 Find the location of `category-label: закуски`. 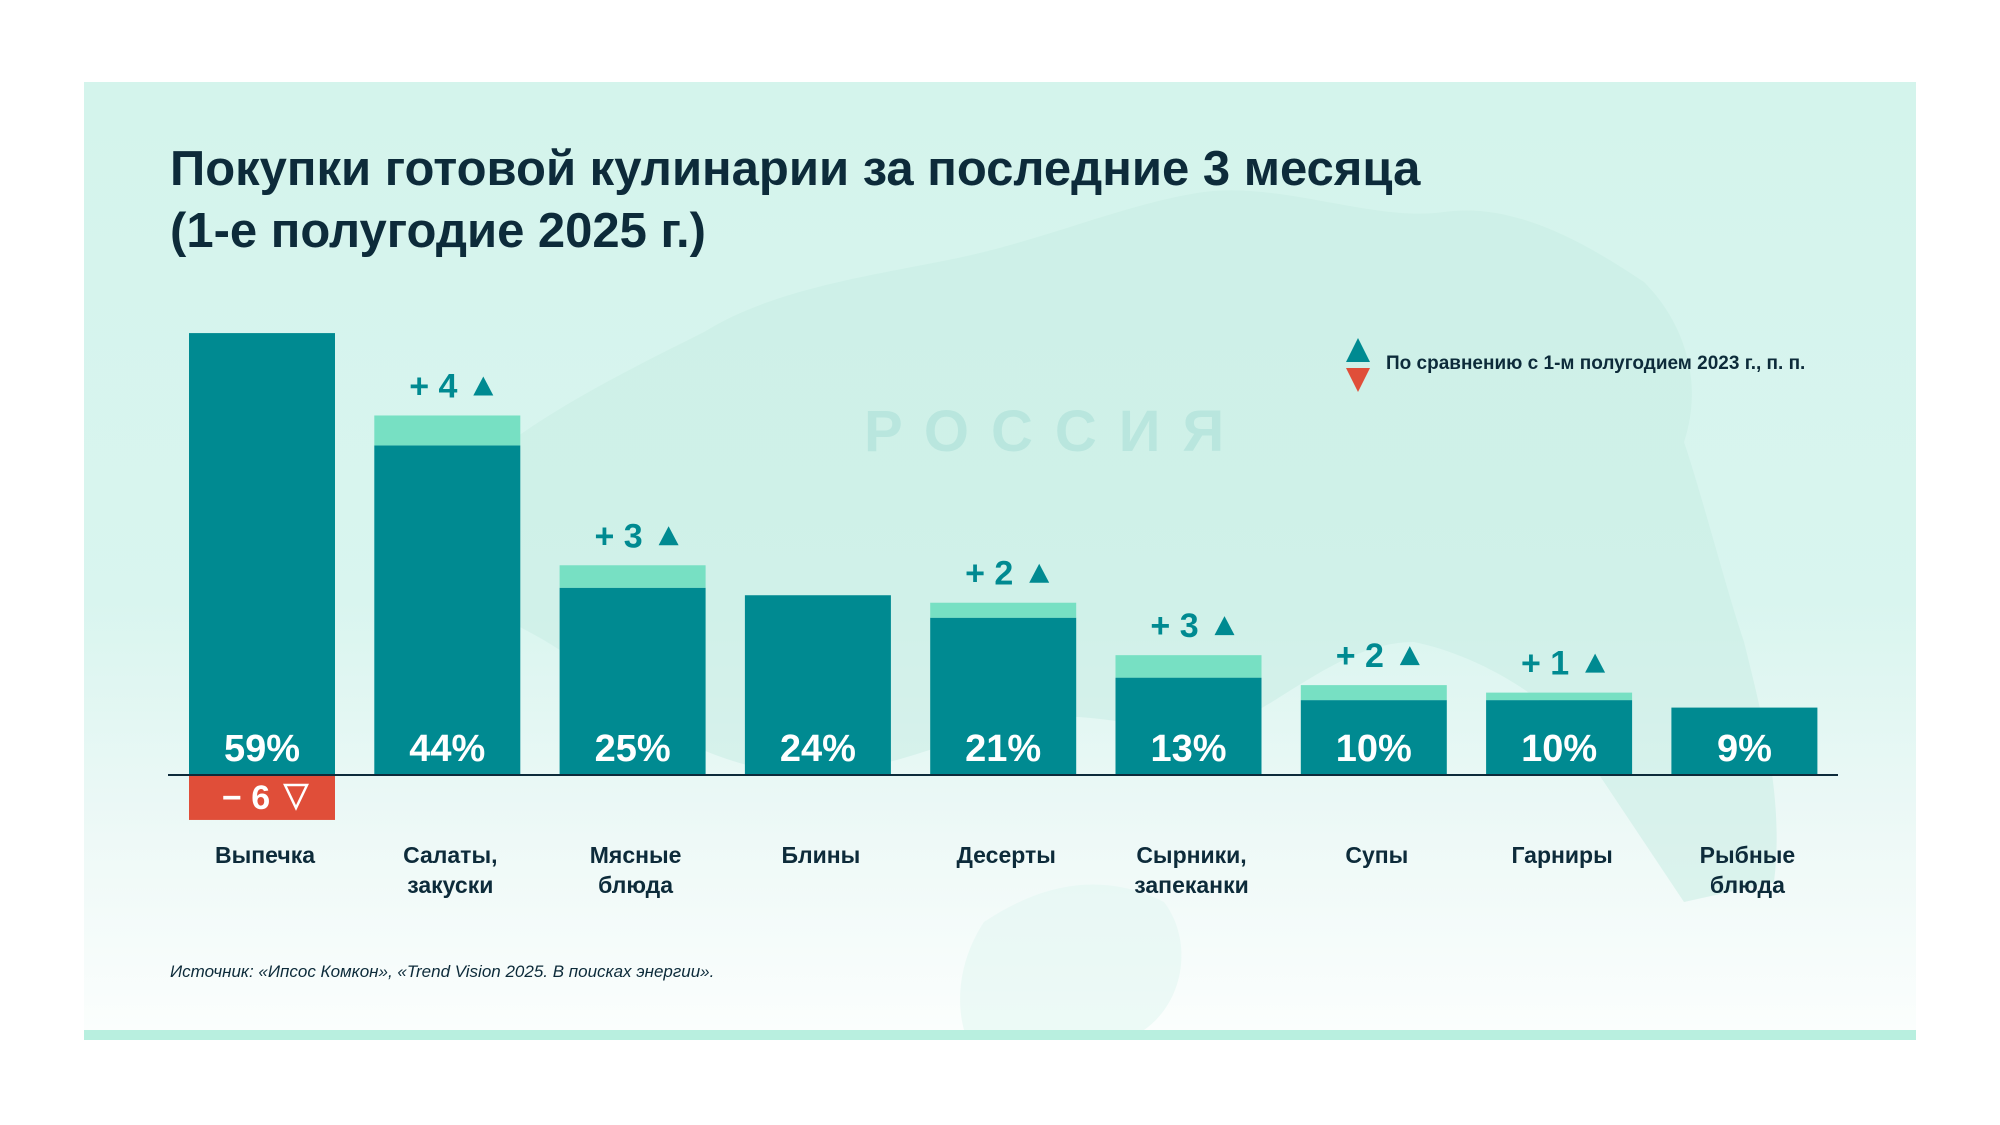

category-label: закуски is located at coordinates (450, 885).